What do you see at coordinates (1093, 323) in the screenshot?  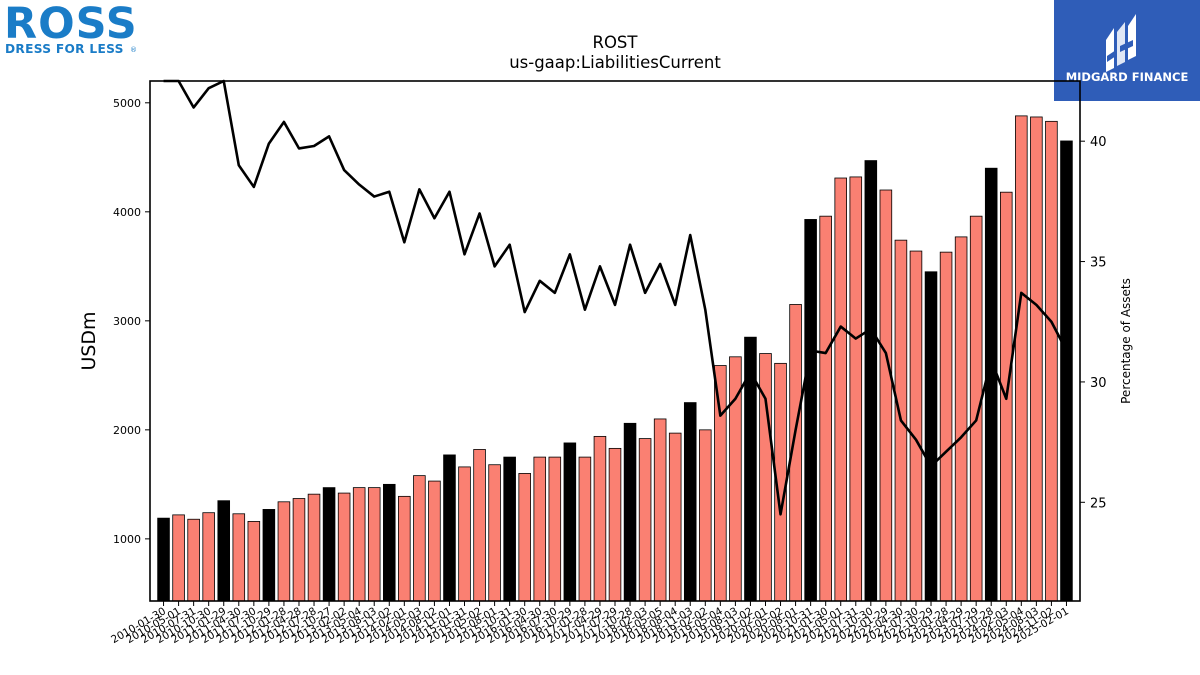 I see `right-y-axis: 25 30 35 40` at bounding box center [1093, 323].